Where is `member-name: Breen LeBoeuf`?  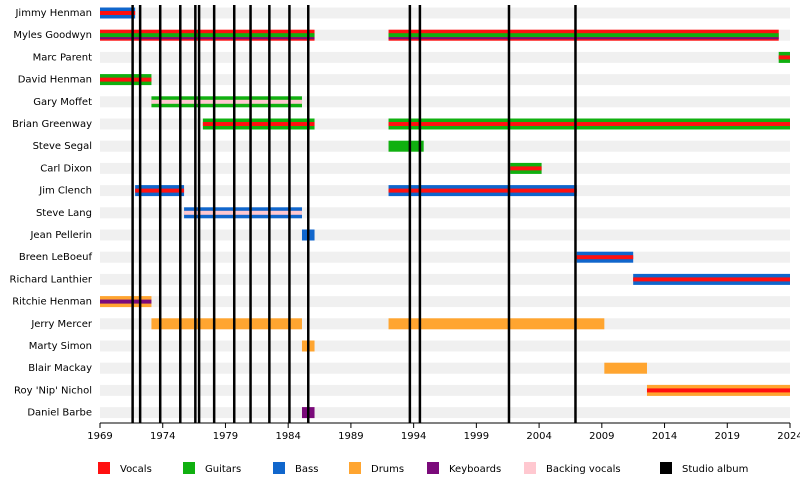 member-name: Breen LeBoeuf is located at coordinates (56, 257).